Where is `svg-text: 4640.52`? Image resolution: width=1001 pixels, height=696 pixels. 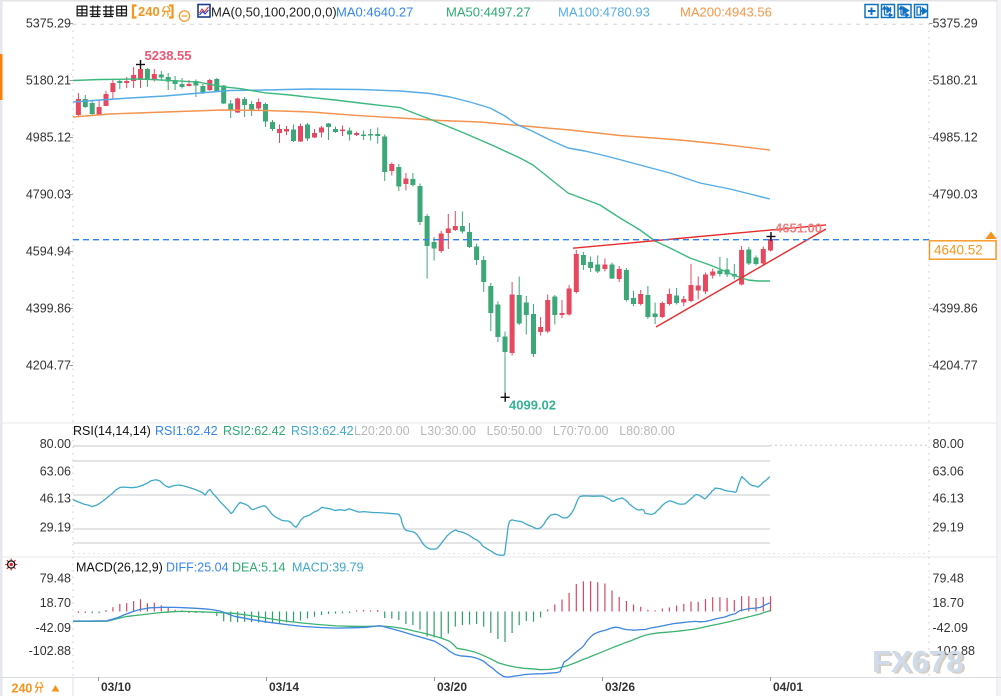 svg-text: 4640.52 is located at coordinates (958, 250).